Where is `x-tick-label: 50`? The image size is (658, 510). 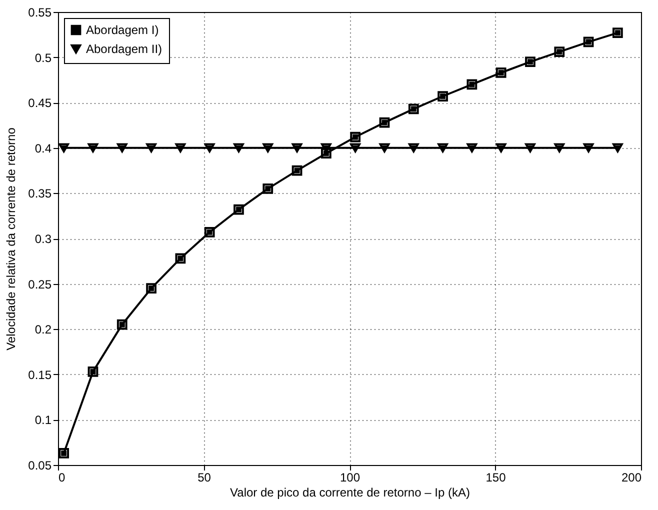 x-tick-label: 50 is located at coordinates (205, 477).